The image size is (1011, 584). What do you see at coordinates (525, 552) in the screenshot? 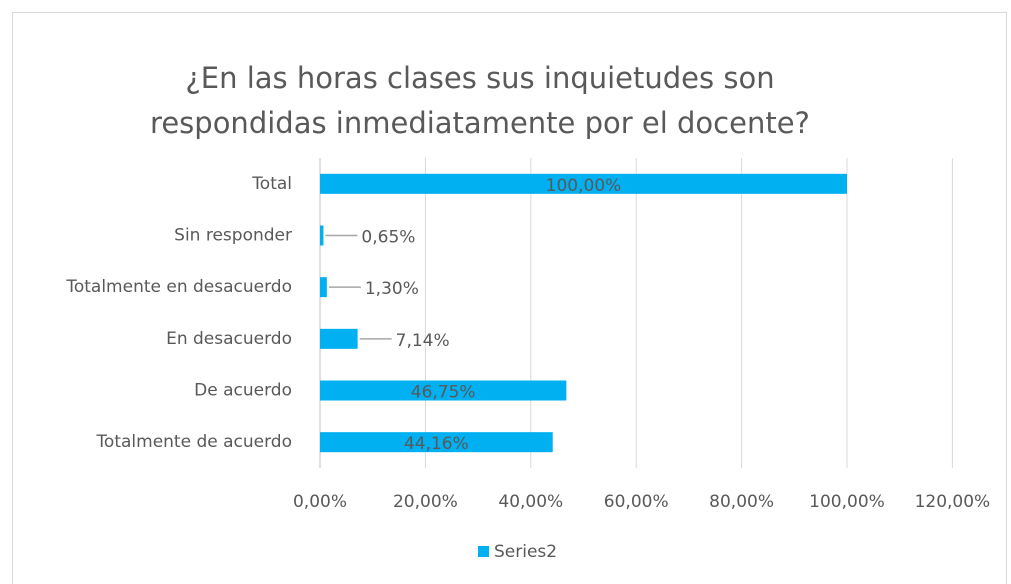
I see `legend-label: Series2` at bounding box center [525, 552].